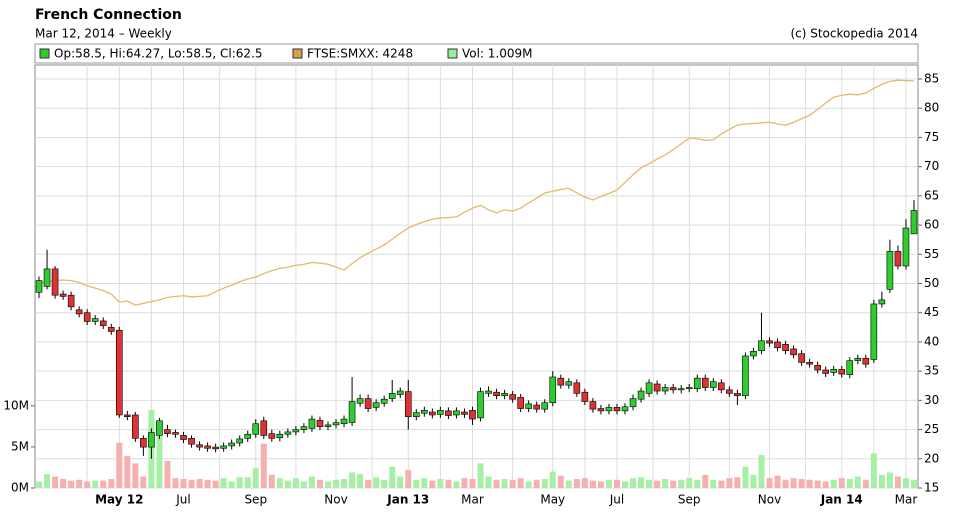 Image resolution: width=958 pixels, height=529 pixels. What do you see at coordinates (931, 400) in the screenshot?
I see `y-tick-label: 30` at bounding box center [931, 400].